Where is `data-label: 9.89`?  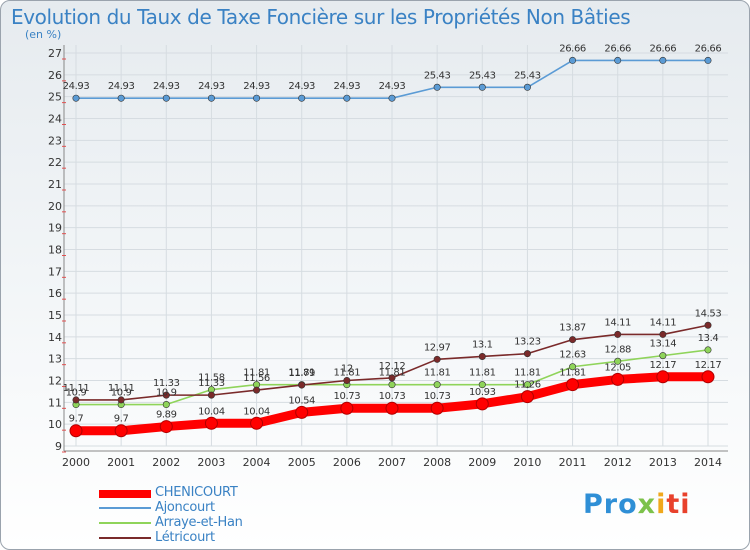 data-label: 9.89 is located at coordinates (166, 415).